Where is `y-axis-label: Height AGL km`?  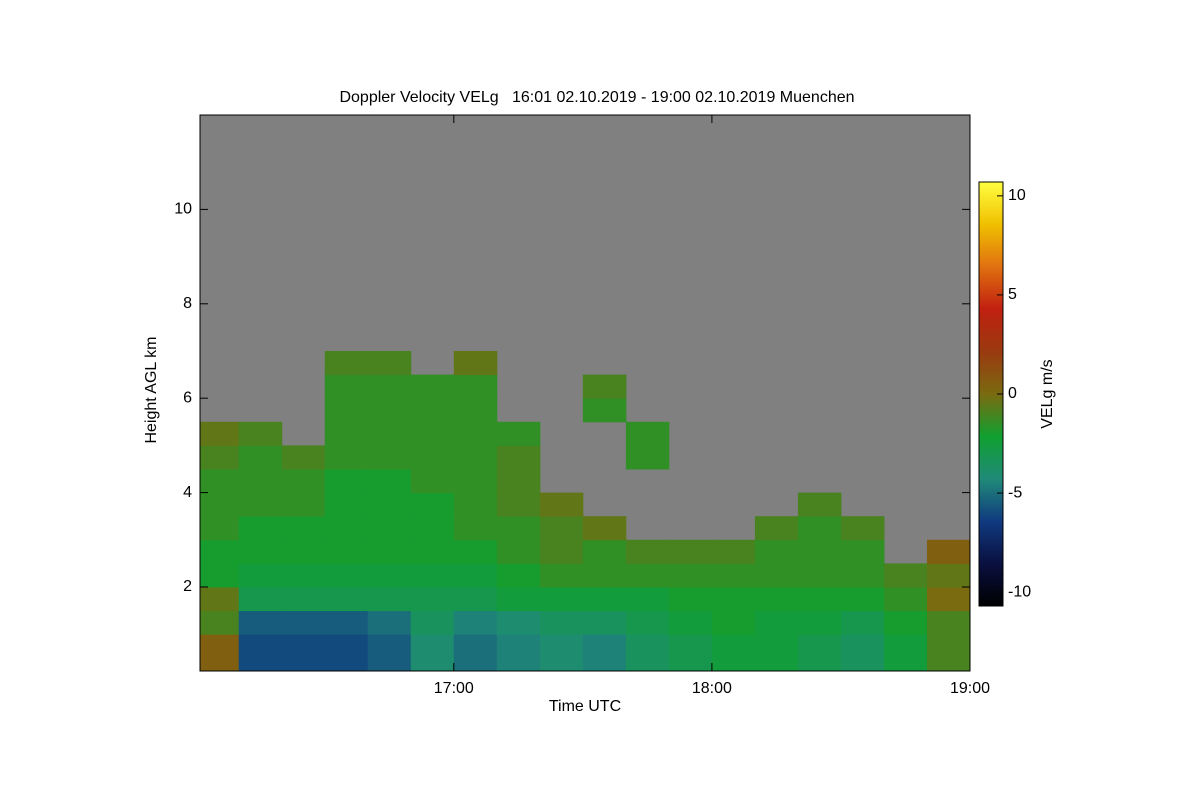 y-axis-label: Height AGL km is located at coordinates (151, 389).